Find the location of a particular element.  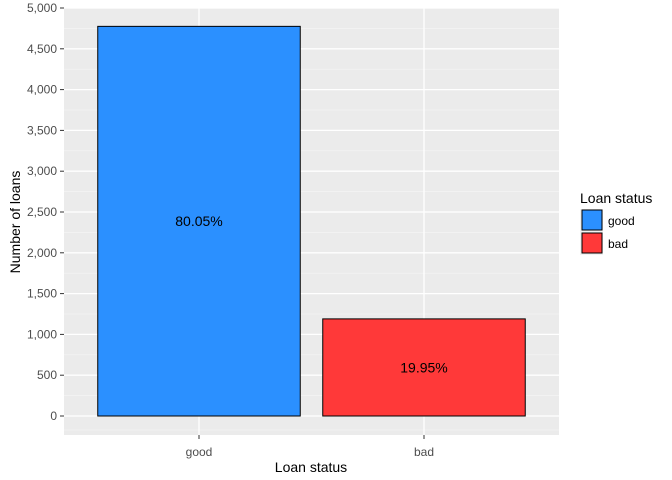

y-tick-label: 0 is located at coordinates (53, 416).